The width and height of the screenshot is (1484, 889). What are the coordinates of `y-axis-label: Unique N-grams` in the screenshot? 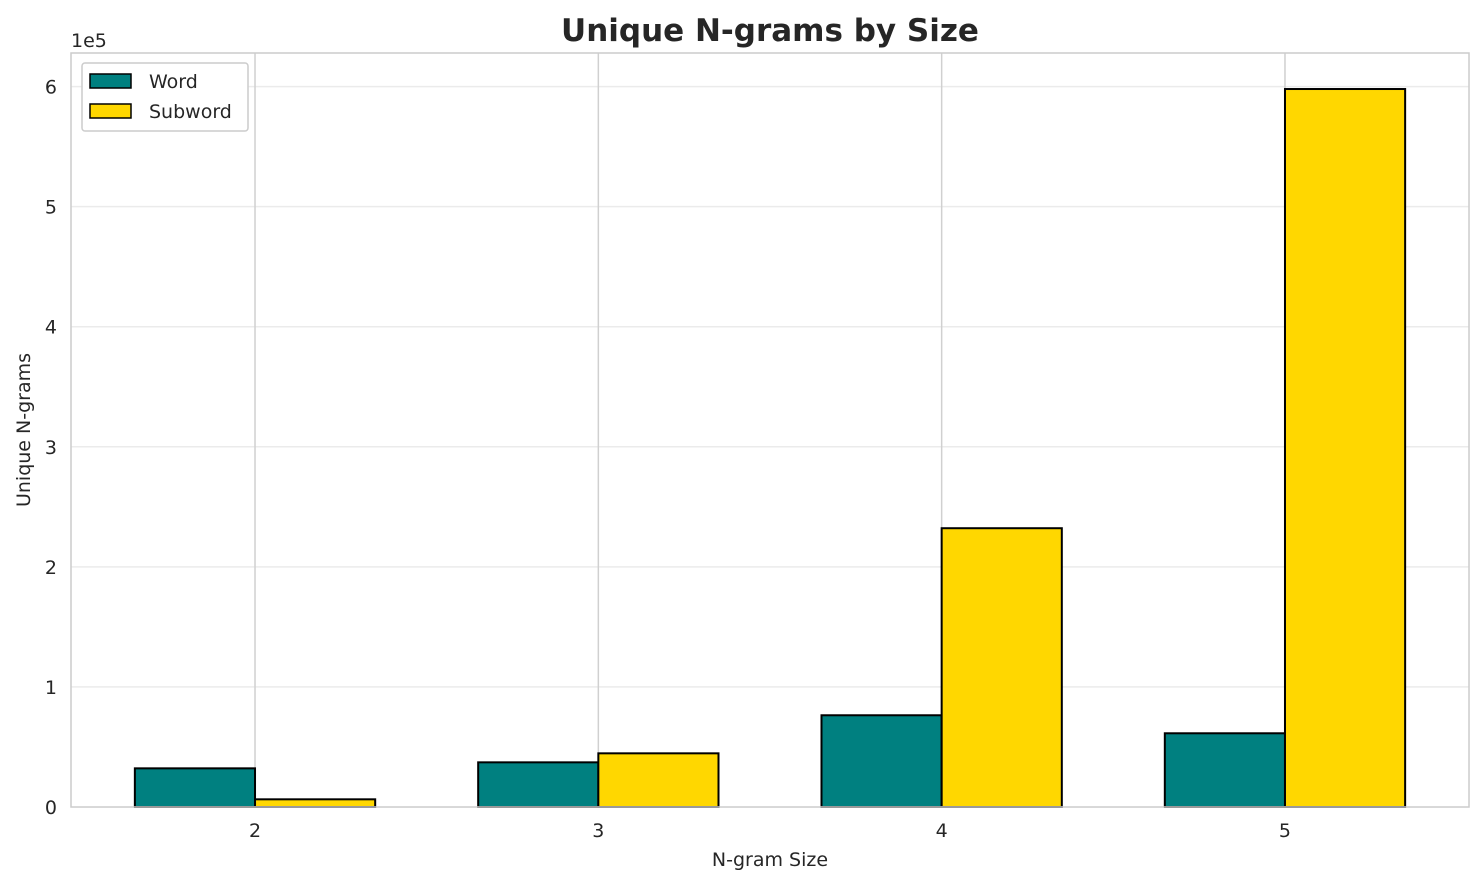 It's located at (24, 430).